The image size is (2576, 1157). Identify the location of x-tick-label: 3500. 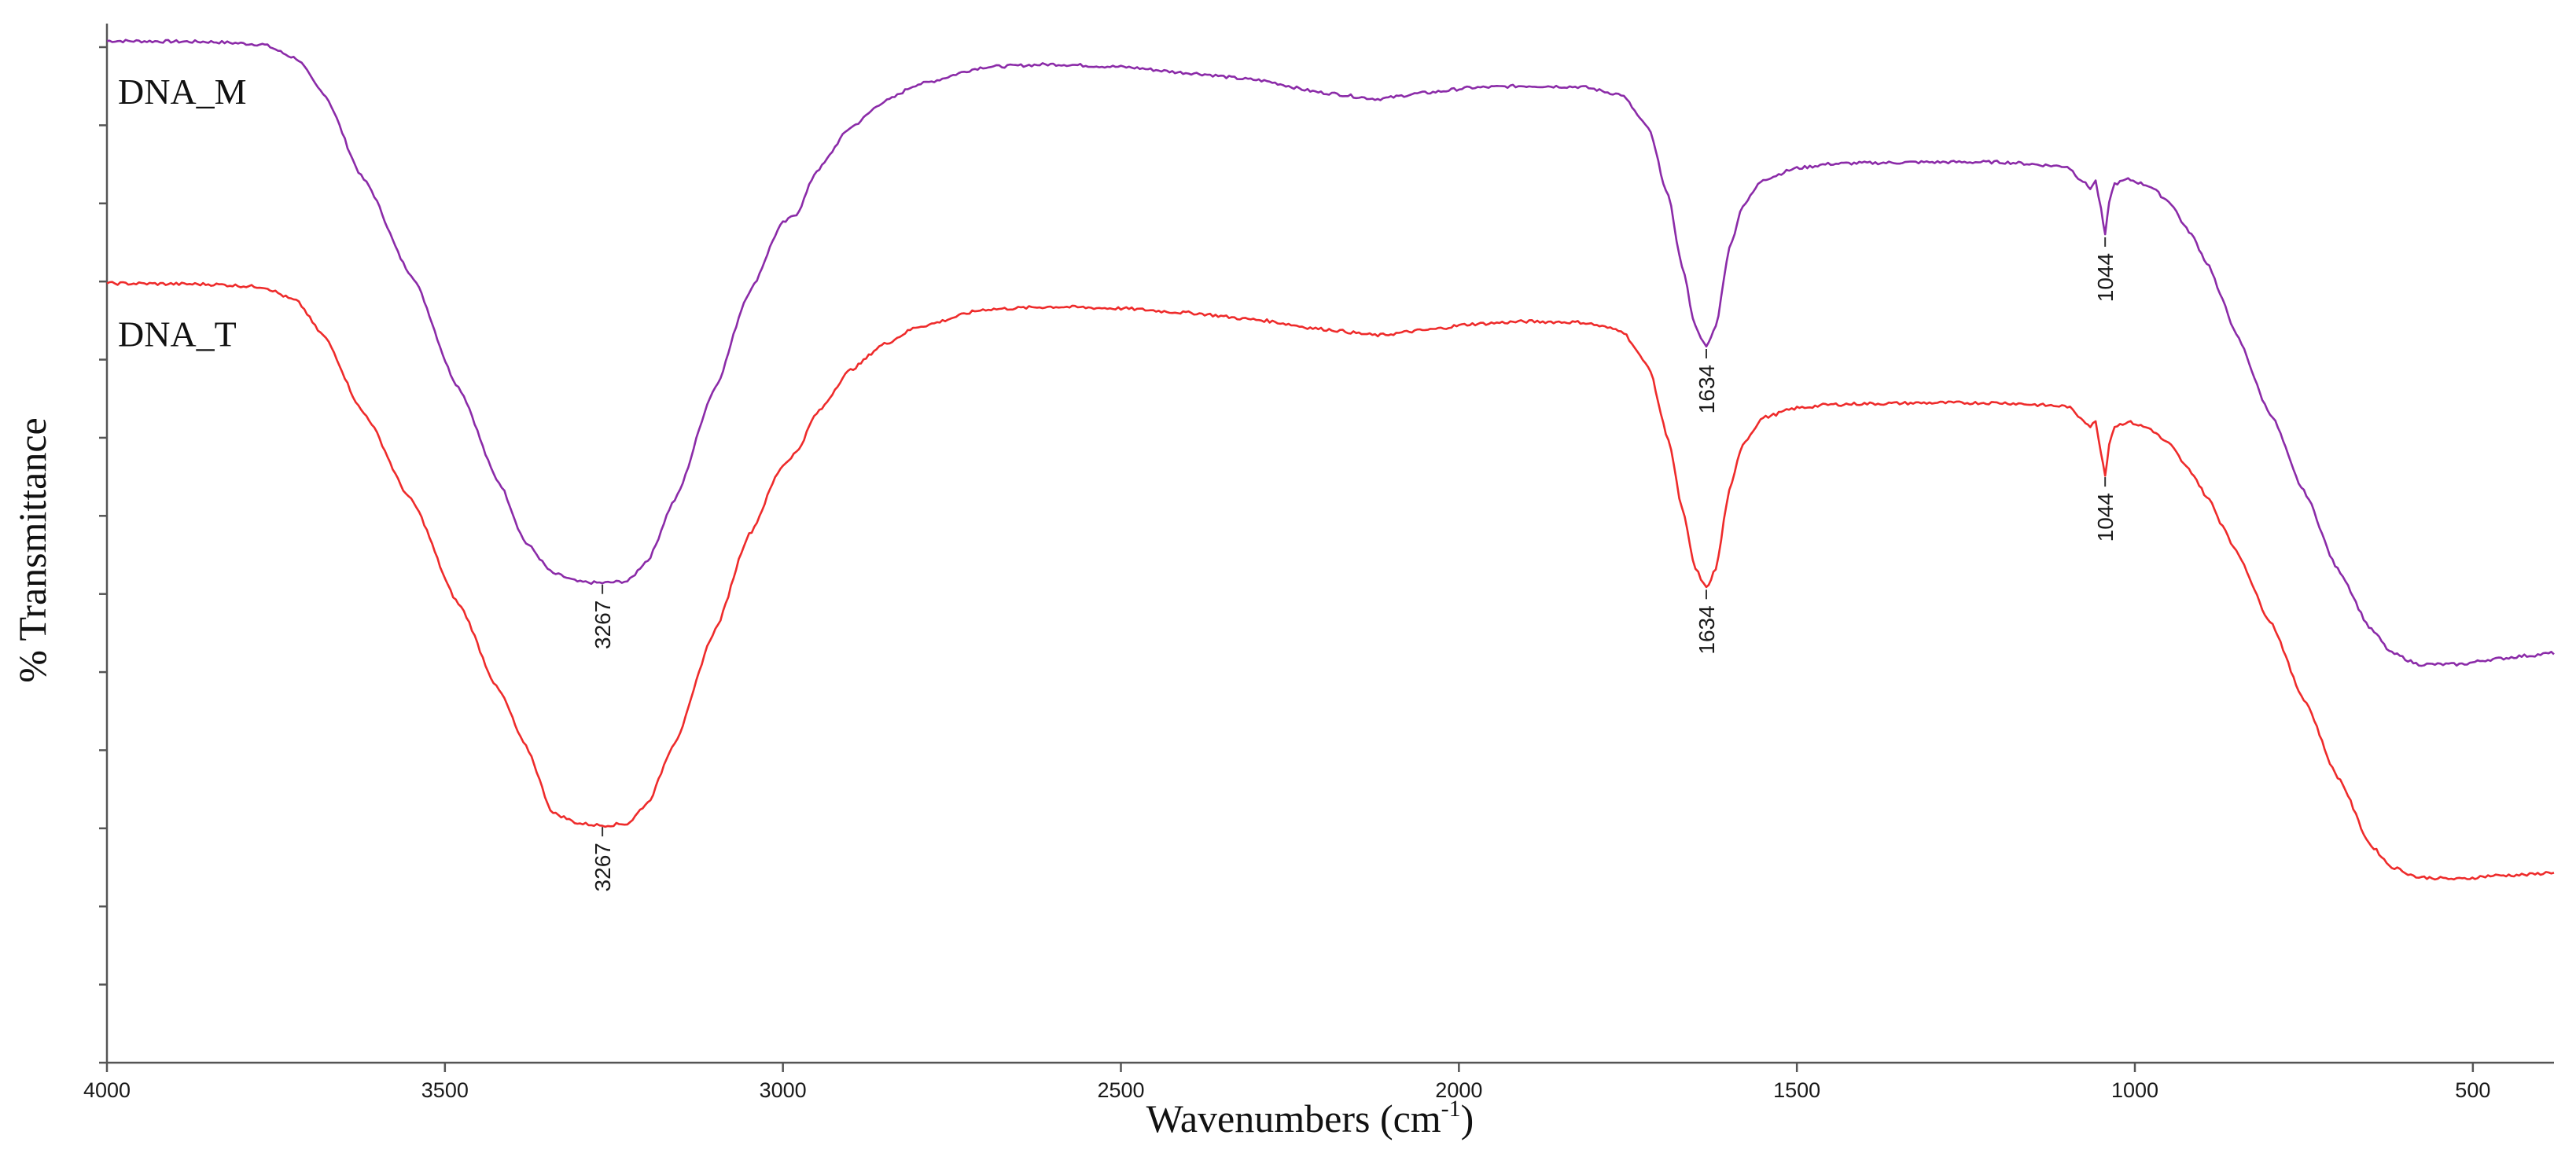
(445, 1090).